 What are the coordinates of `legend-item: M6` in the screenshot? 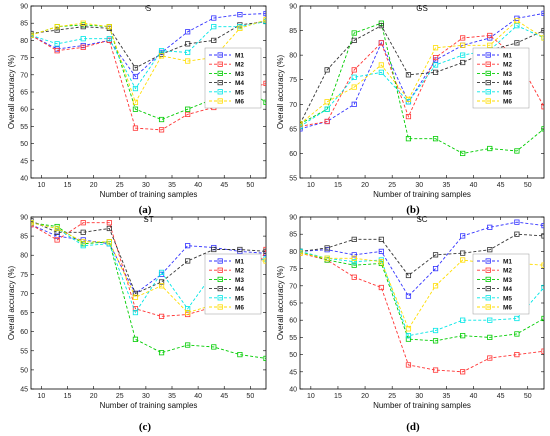 It's located at (494, 102).